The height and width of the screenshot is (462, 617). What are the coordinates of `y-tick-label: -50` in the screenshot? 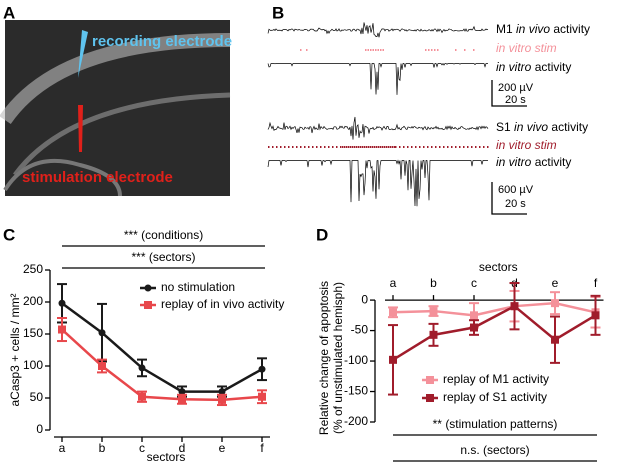 It's located at (360, 330).